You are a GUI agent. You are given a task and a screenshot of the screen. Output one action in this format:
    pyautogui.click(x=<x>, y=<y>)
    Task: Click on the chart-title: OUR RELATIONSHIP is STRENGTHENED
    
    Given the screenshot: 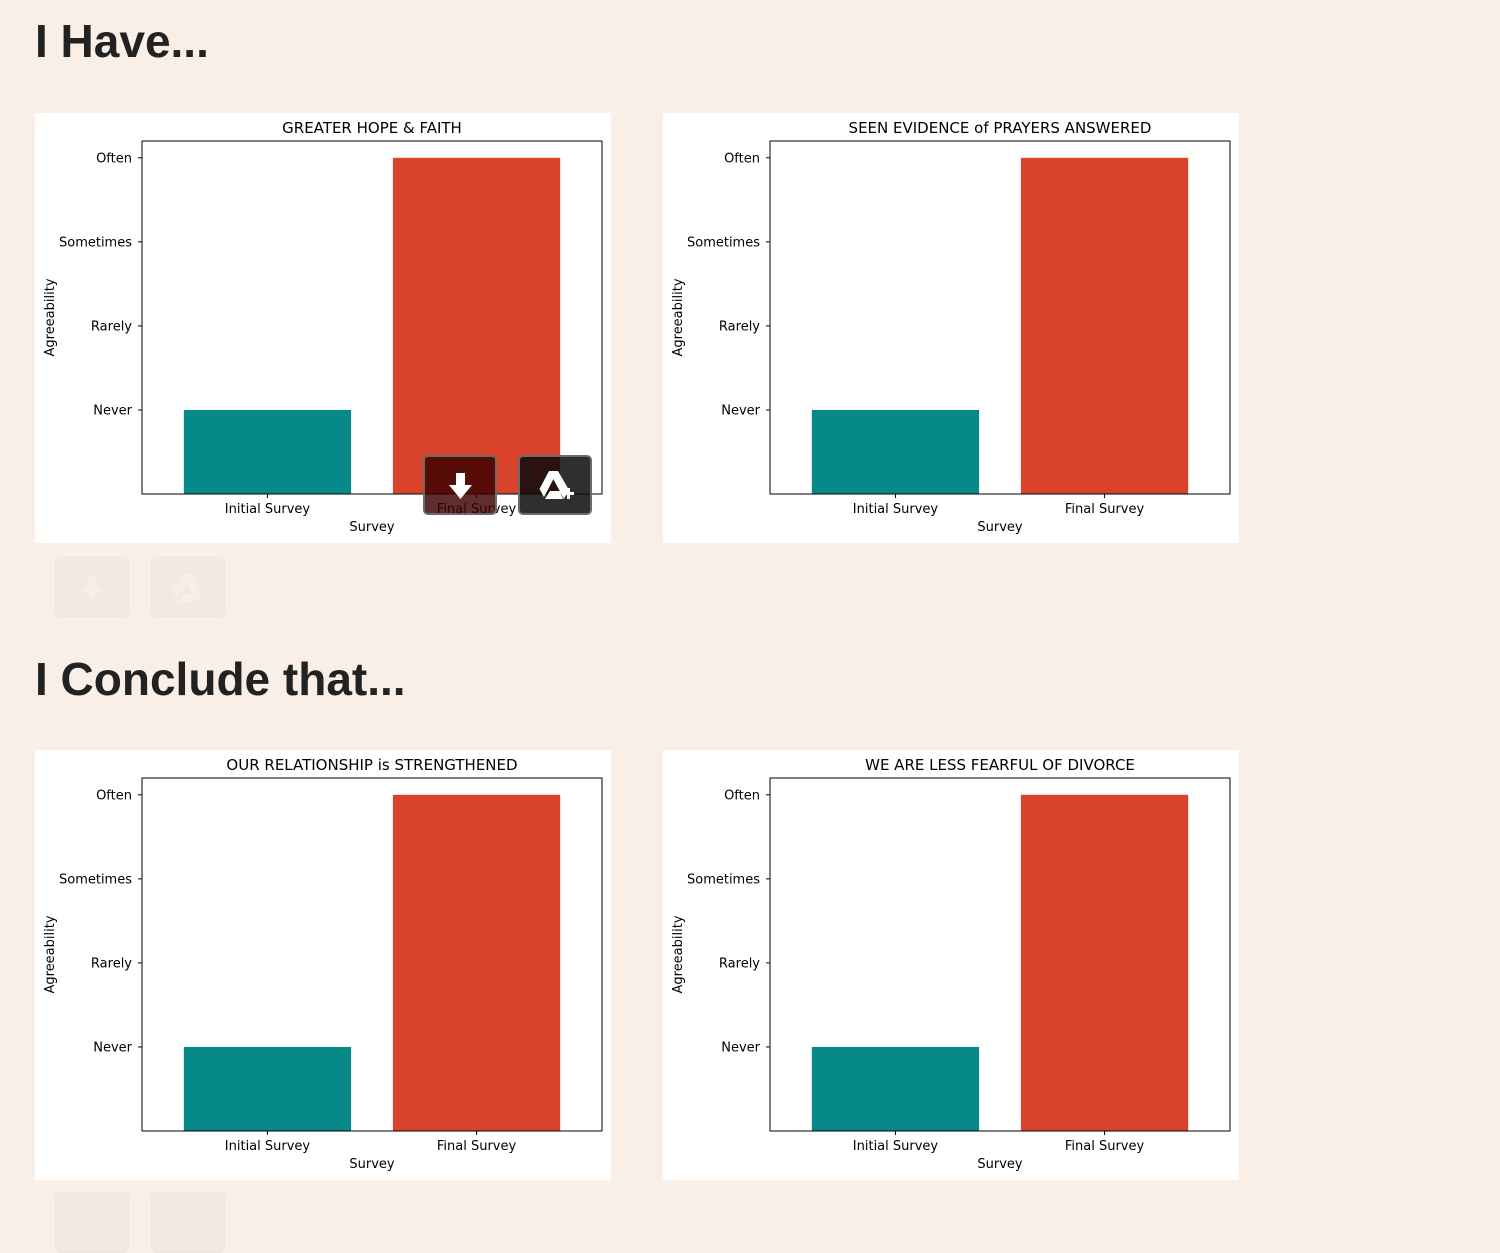 What is the action you would take?
    pyautogui.click(x=371, y=765)
    